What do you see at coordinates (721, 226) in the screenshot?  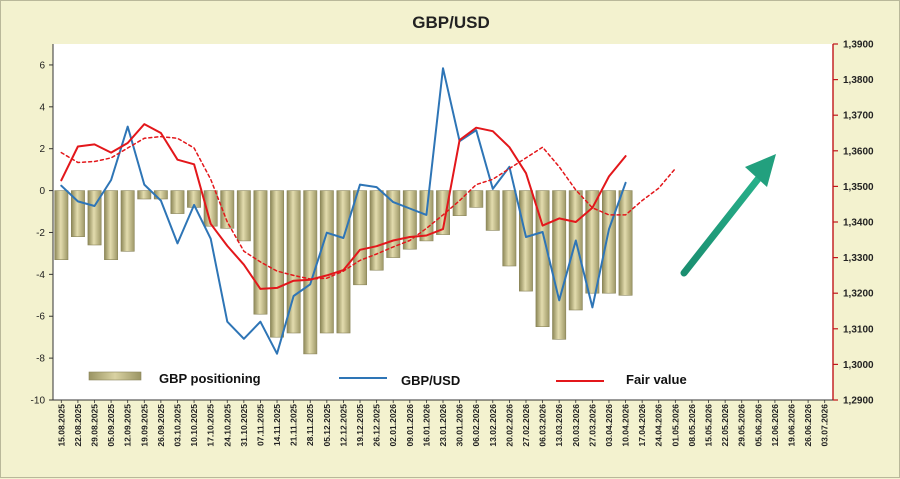 I see `trend-arrow-shaft` at bounding box center [721, 226].